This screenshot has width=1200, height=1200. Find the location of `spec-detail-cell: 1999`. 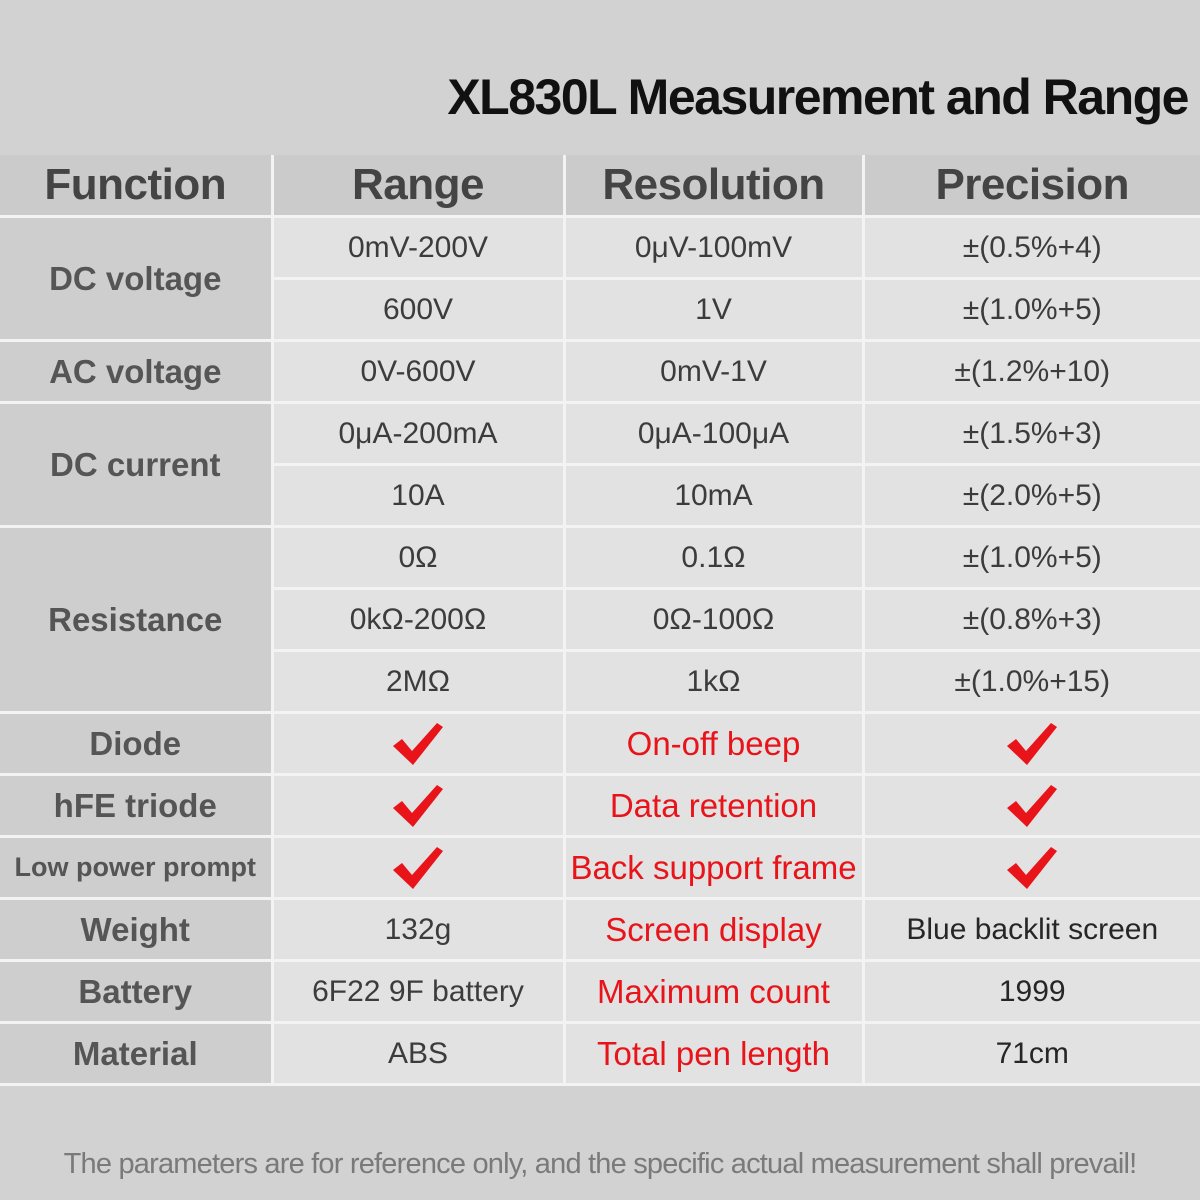

spec-detail-cell: 1999 is located at coordinates (1030, 991).